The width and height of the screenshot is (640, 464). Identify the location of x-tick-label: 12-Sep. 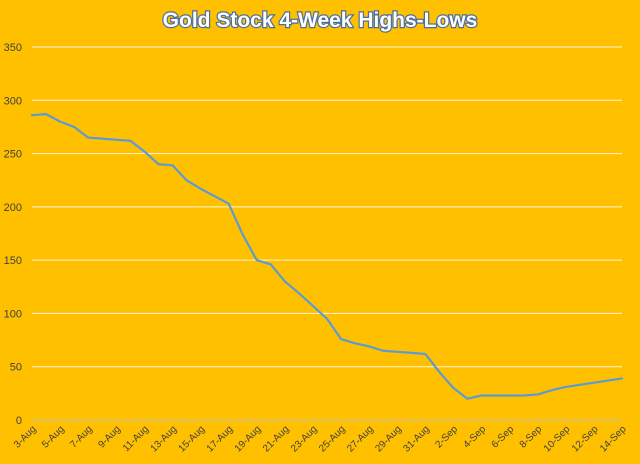
(585, 439).